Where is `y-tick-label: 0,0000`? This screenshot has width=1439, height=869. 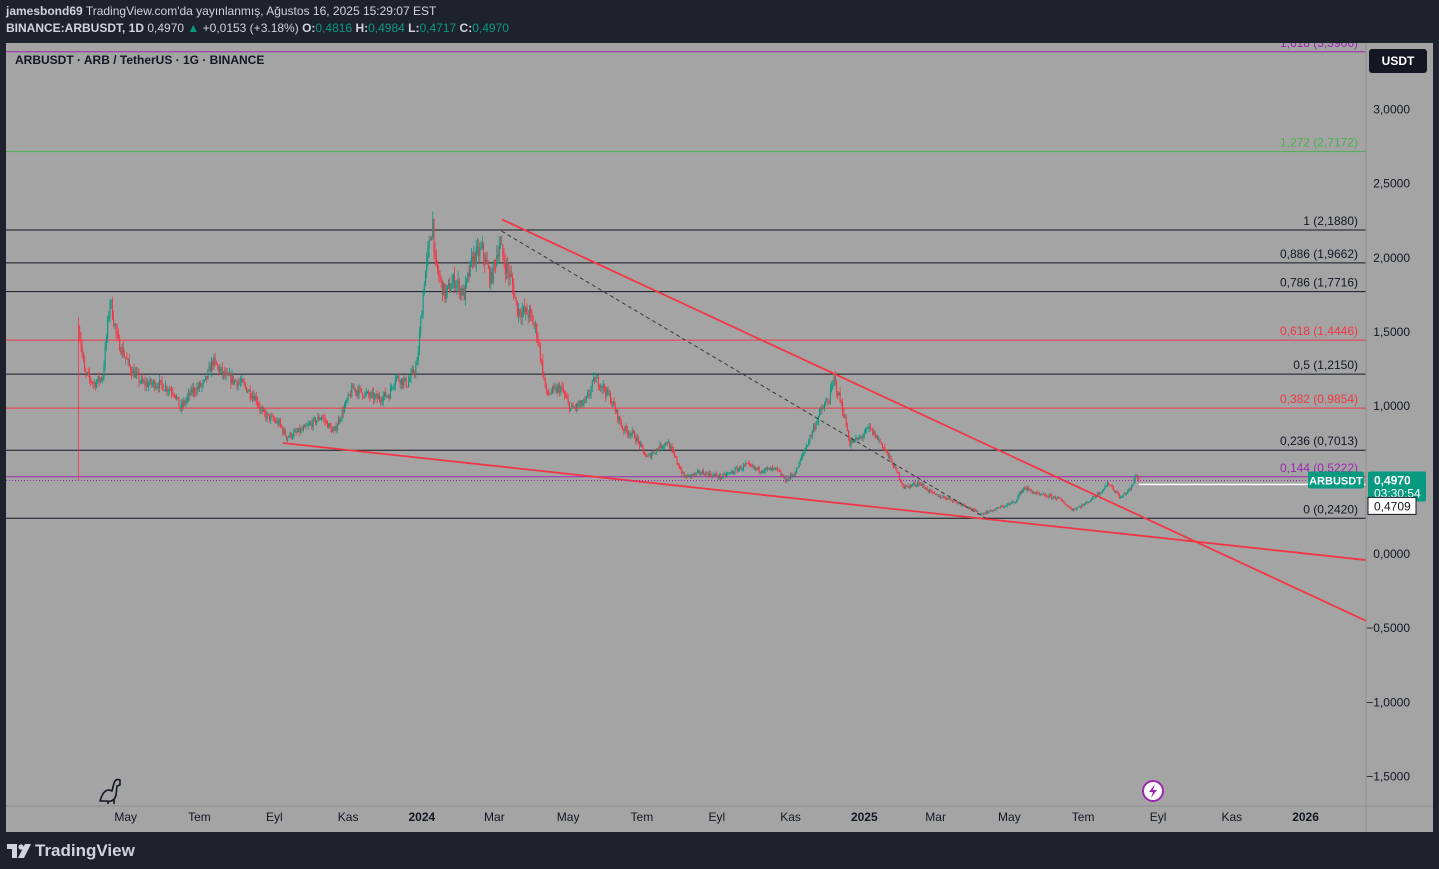
y-tick-label: 0,0000 is located at coordinates (1391, 554).